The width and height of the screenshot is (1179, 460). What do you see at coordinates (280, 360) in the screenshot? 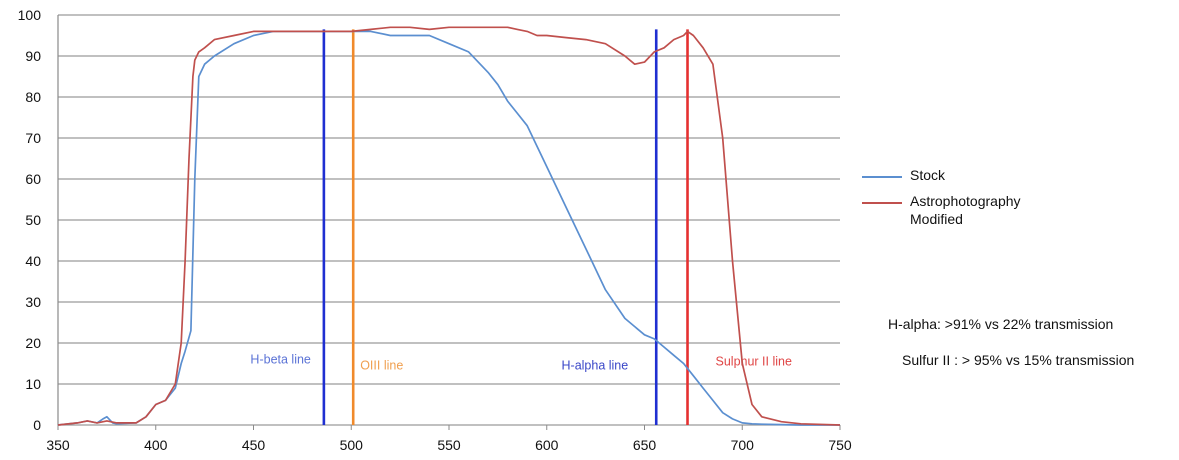
I see `spectral-line-label-0: H-beta line` at bounding box center [280, 360].